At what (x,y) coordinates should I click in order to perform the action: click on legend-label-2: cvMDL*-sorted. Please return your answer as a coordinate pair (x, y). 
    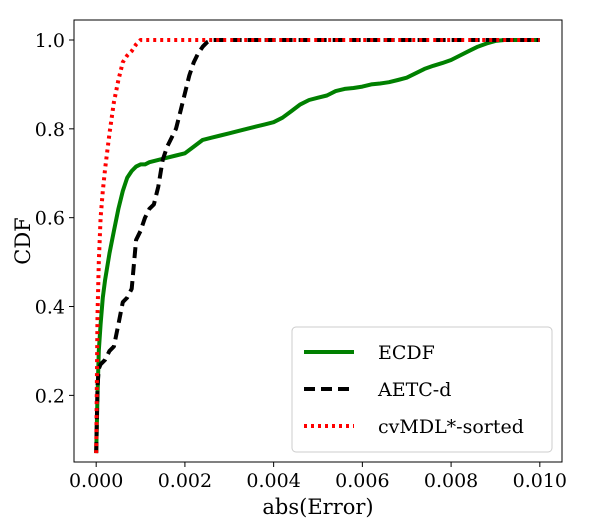
    Looking at the image, I should click on (451, 427).